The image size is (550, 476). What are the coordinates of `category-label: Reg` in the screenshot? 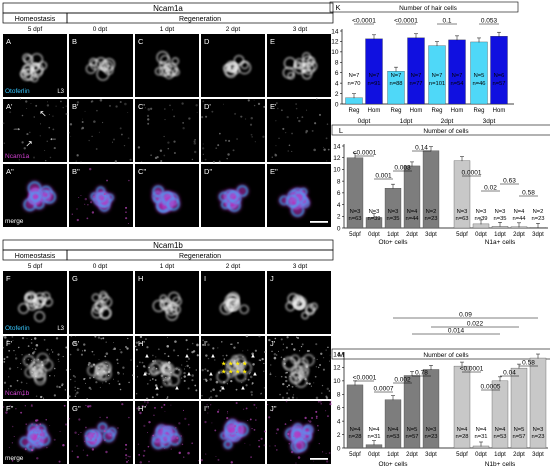 It's located at (353, 111).